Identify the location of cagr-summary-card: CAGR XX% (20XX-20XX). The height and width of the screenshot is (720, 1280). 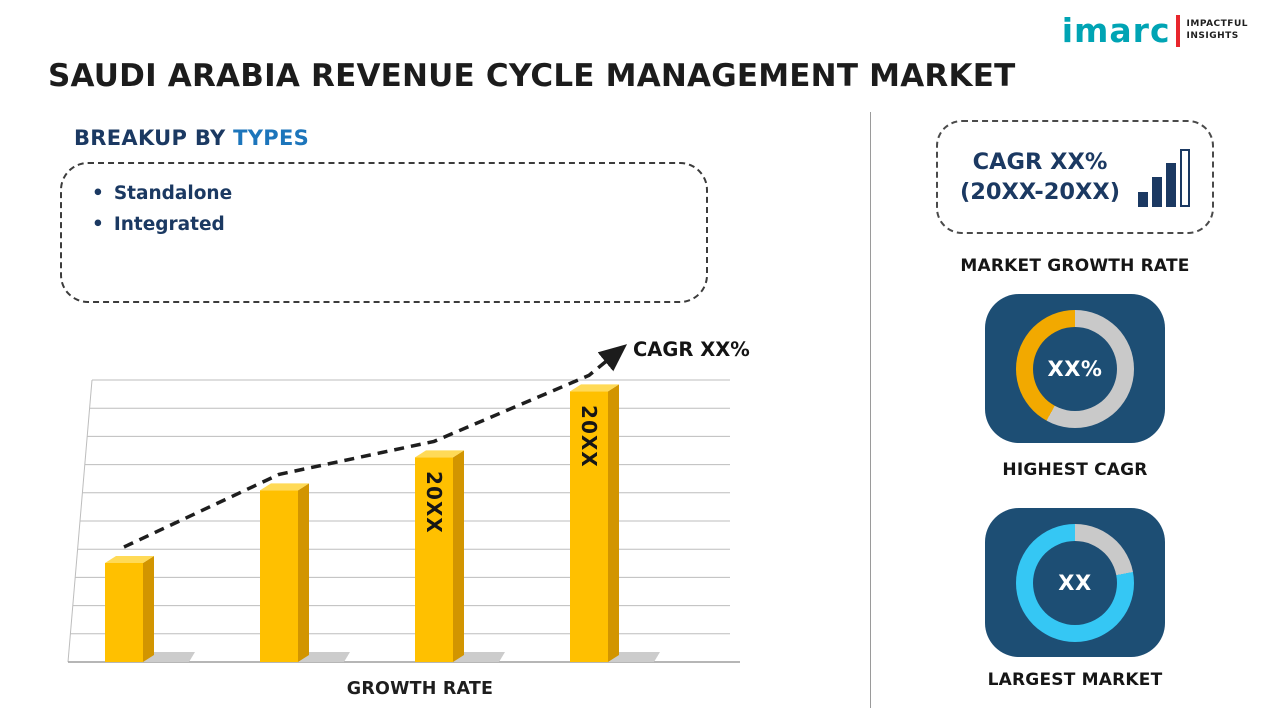
(1075, 177).